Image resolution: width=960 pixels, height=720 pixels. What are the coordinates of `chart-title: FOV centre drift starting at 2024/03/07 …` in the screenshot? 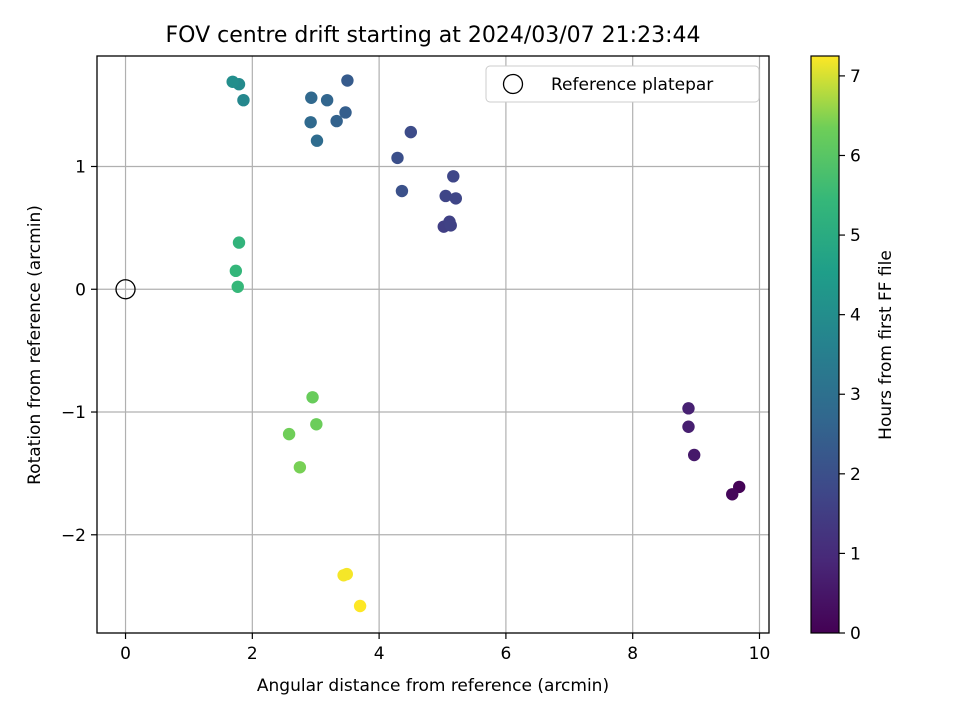 It's located at (433, 35).